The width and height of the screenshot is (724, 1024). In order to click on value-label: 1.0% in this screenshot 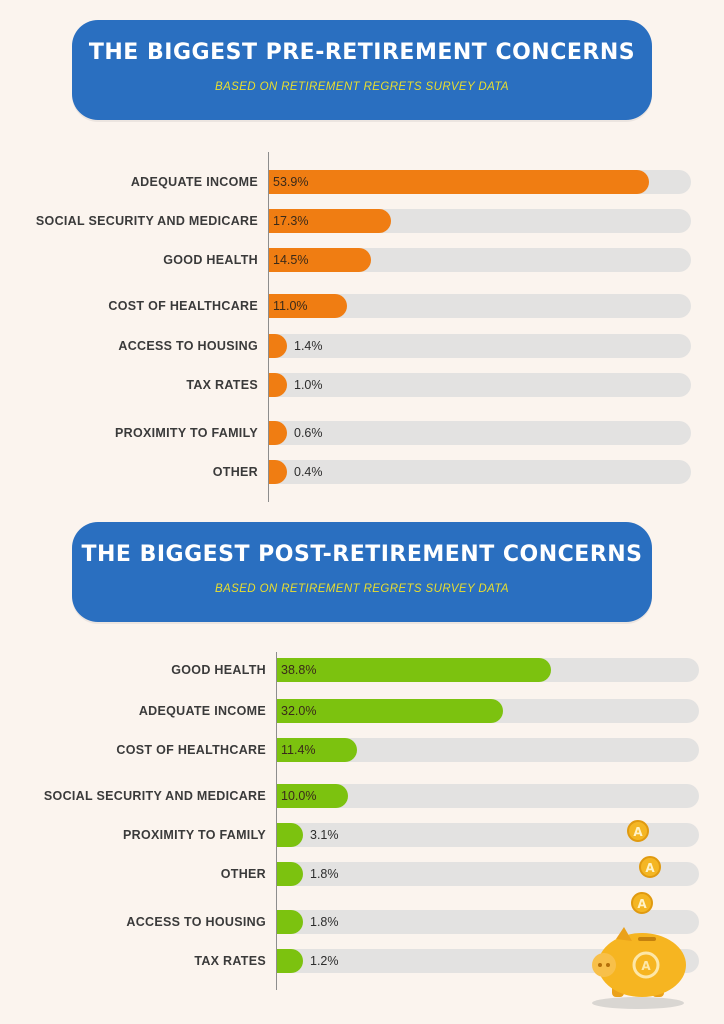, I will do `click(308, 385)`.